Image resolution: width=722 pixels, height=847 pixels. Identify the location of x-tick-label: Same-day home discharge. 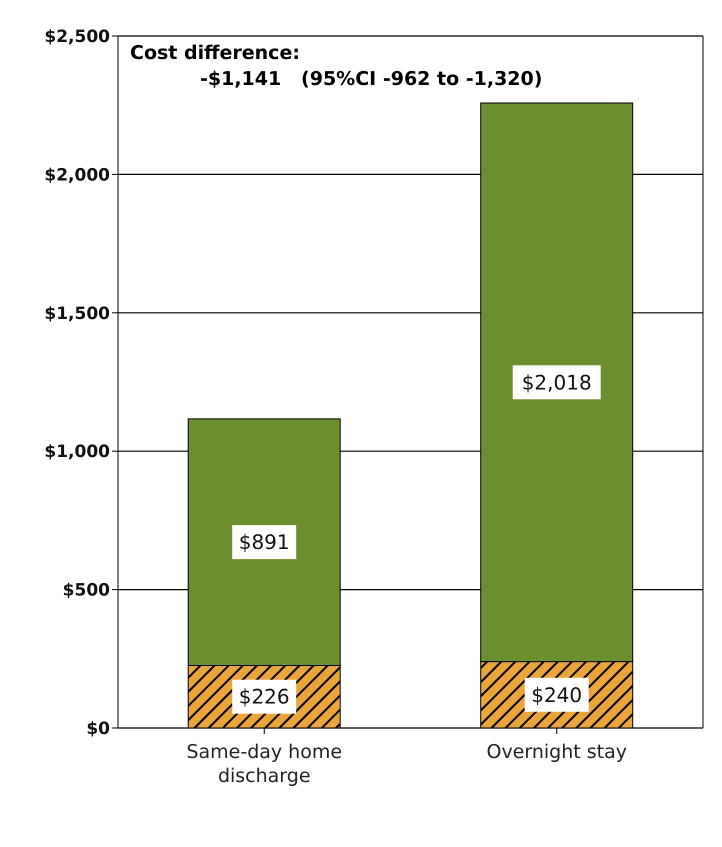
(264, 764).